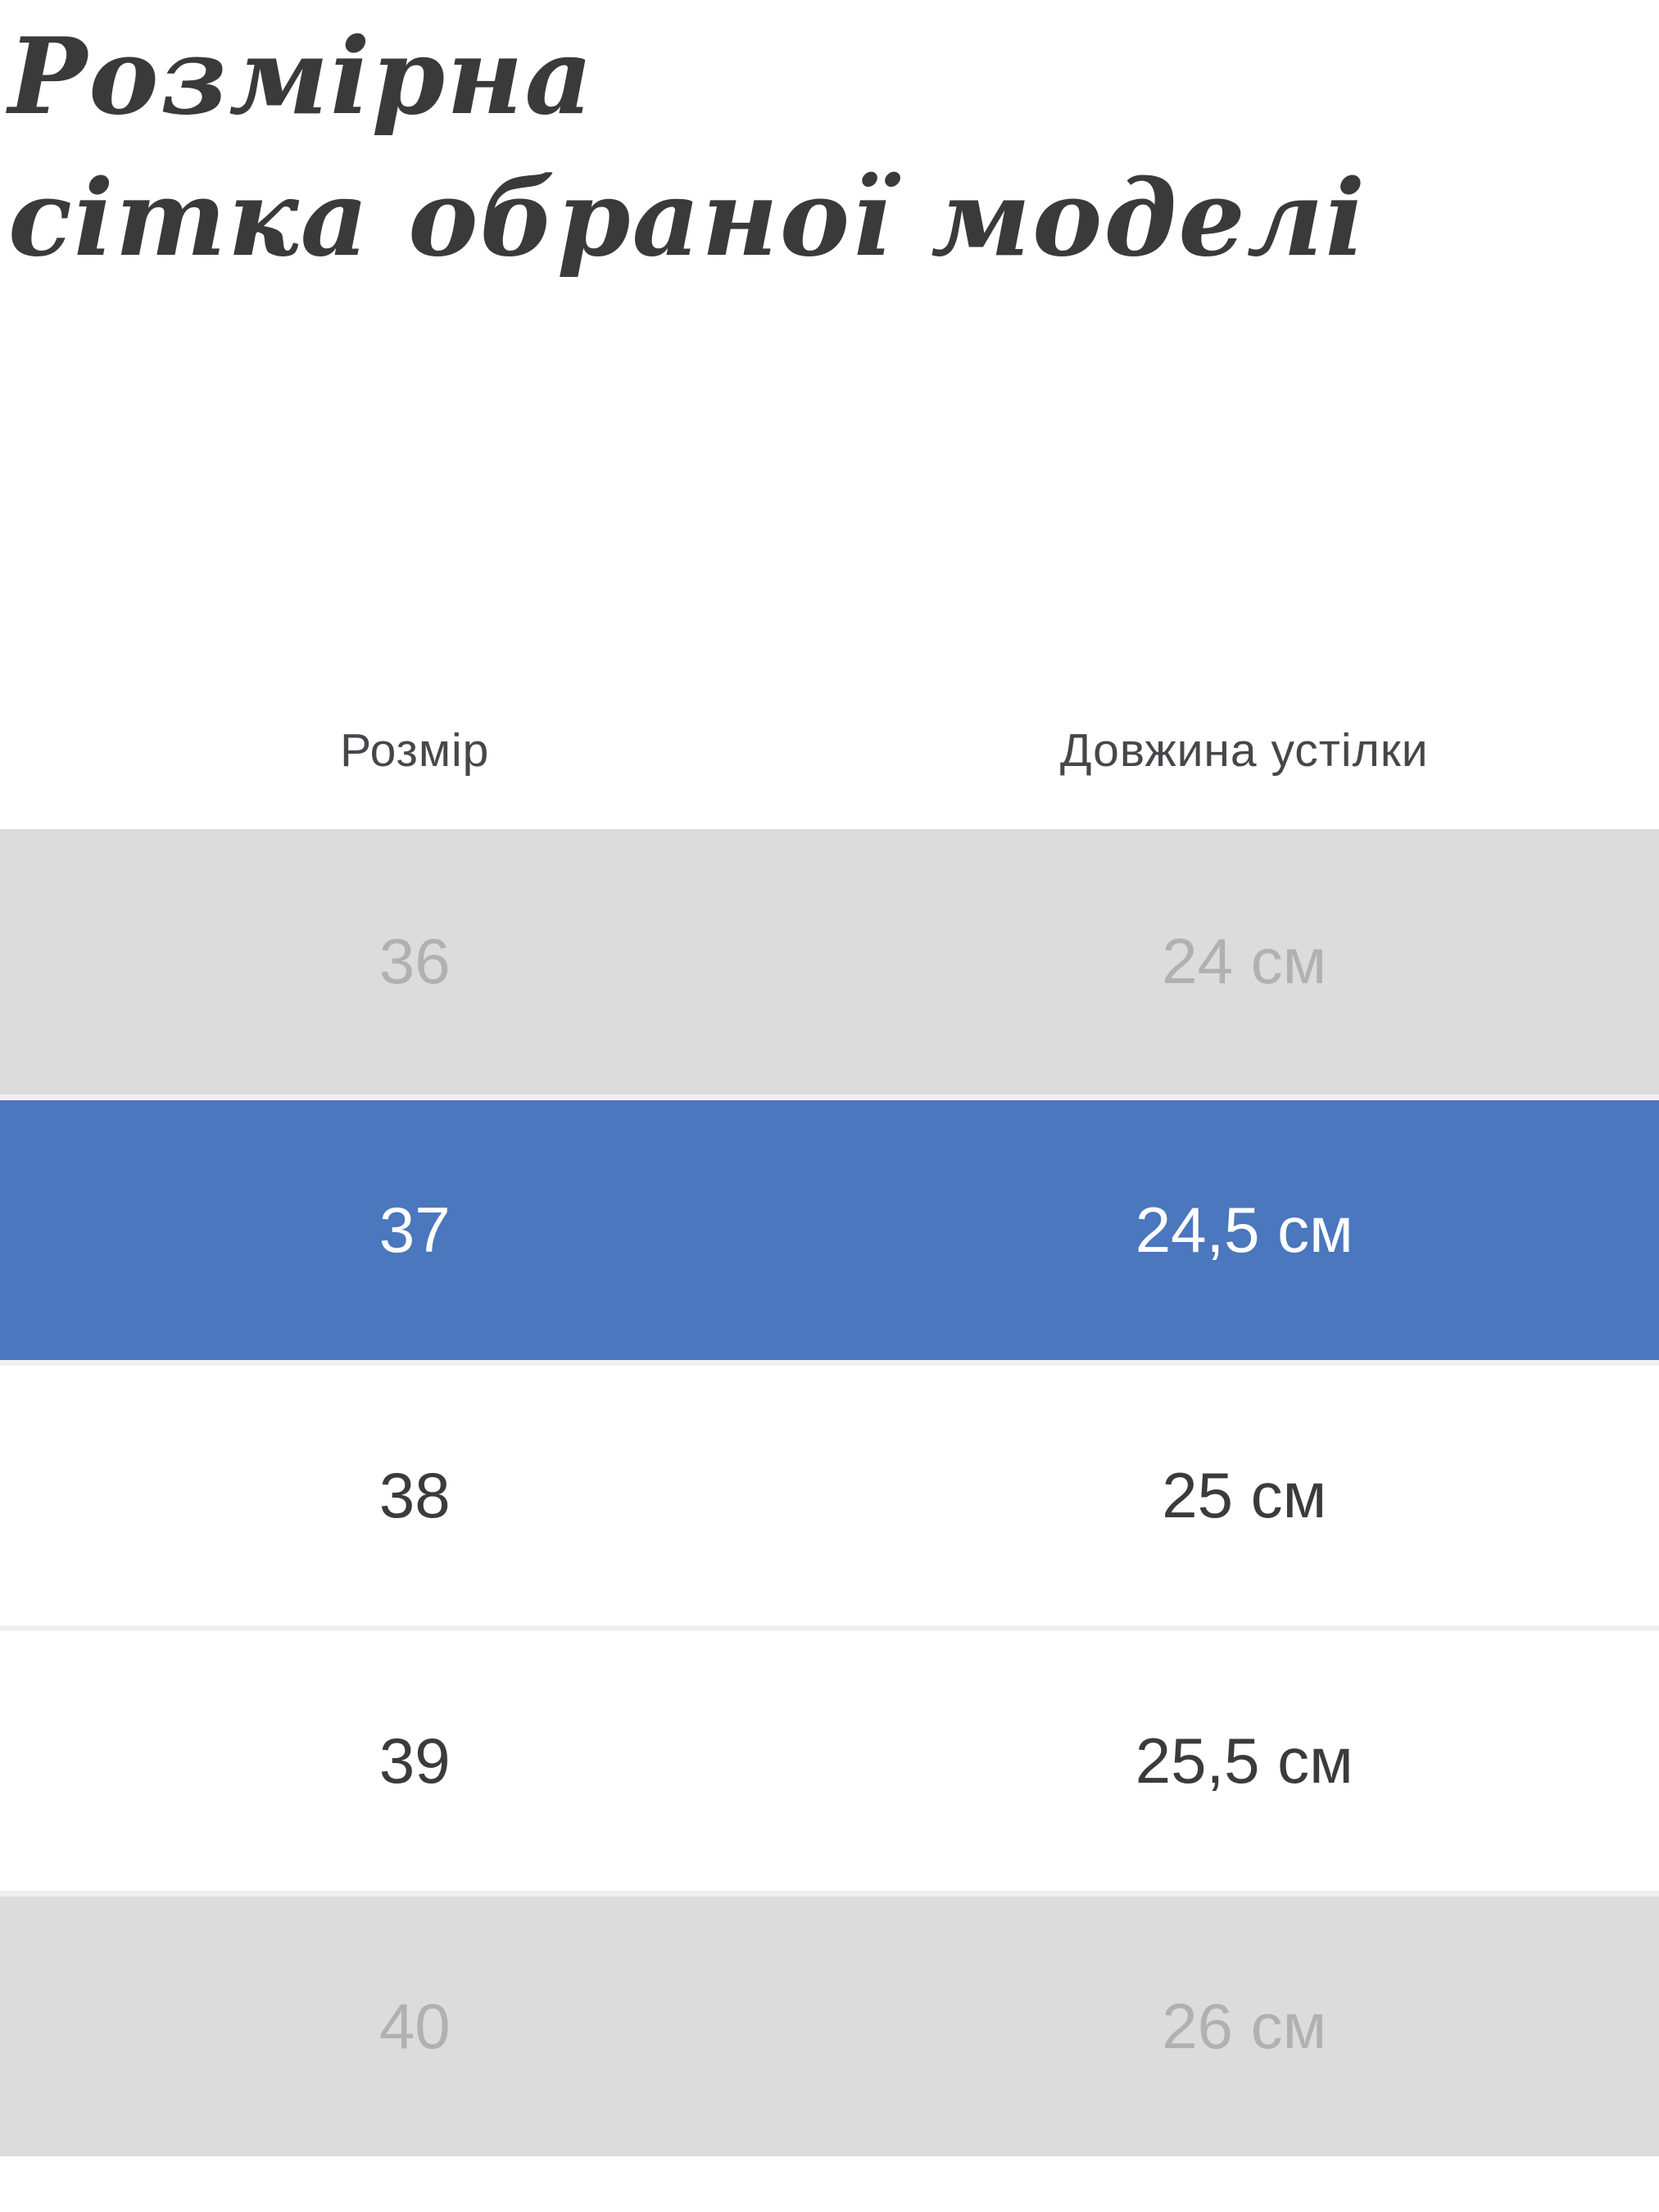 Image resolution: width=1659 pixels, height=2212 pixels. What do you see at coordinates (1244, 1760) in the screenshot?
I see `insole-length-value: 25,5 см` at bounding box center [1244, 1760].